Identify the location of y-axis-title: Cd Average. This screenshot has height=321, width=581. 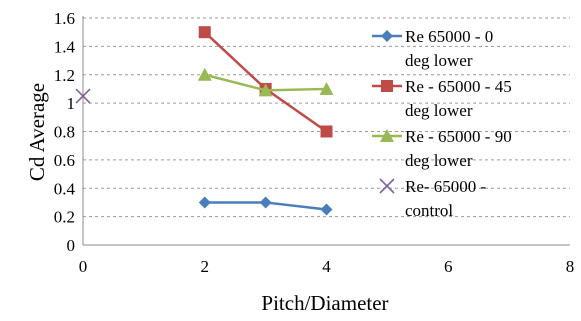
(37, 132).